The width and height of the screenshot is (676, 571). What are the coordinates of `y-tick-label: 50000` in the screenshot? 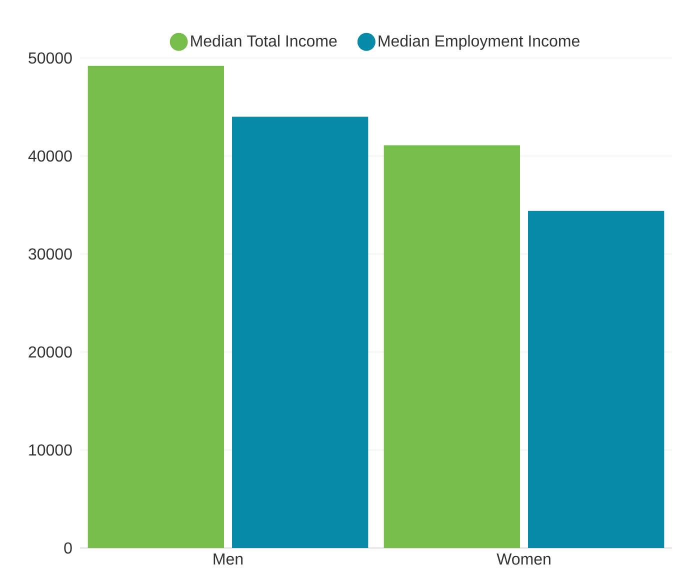 It's located at (50, 58).